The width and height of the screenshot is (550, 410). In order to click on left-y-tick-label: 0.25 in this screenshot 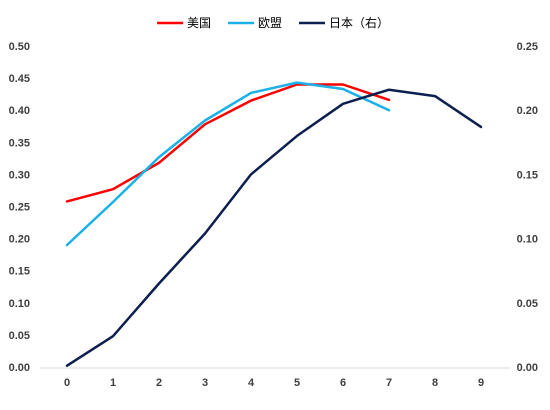, I will do `click(19, 208)`.